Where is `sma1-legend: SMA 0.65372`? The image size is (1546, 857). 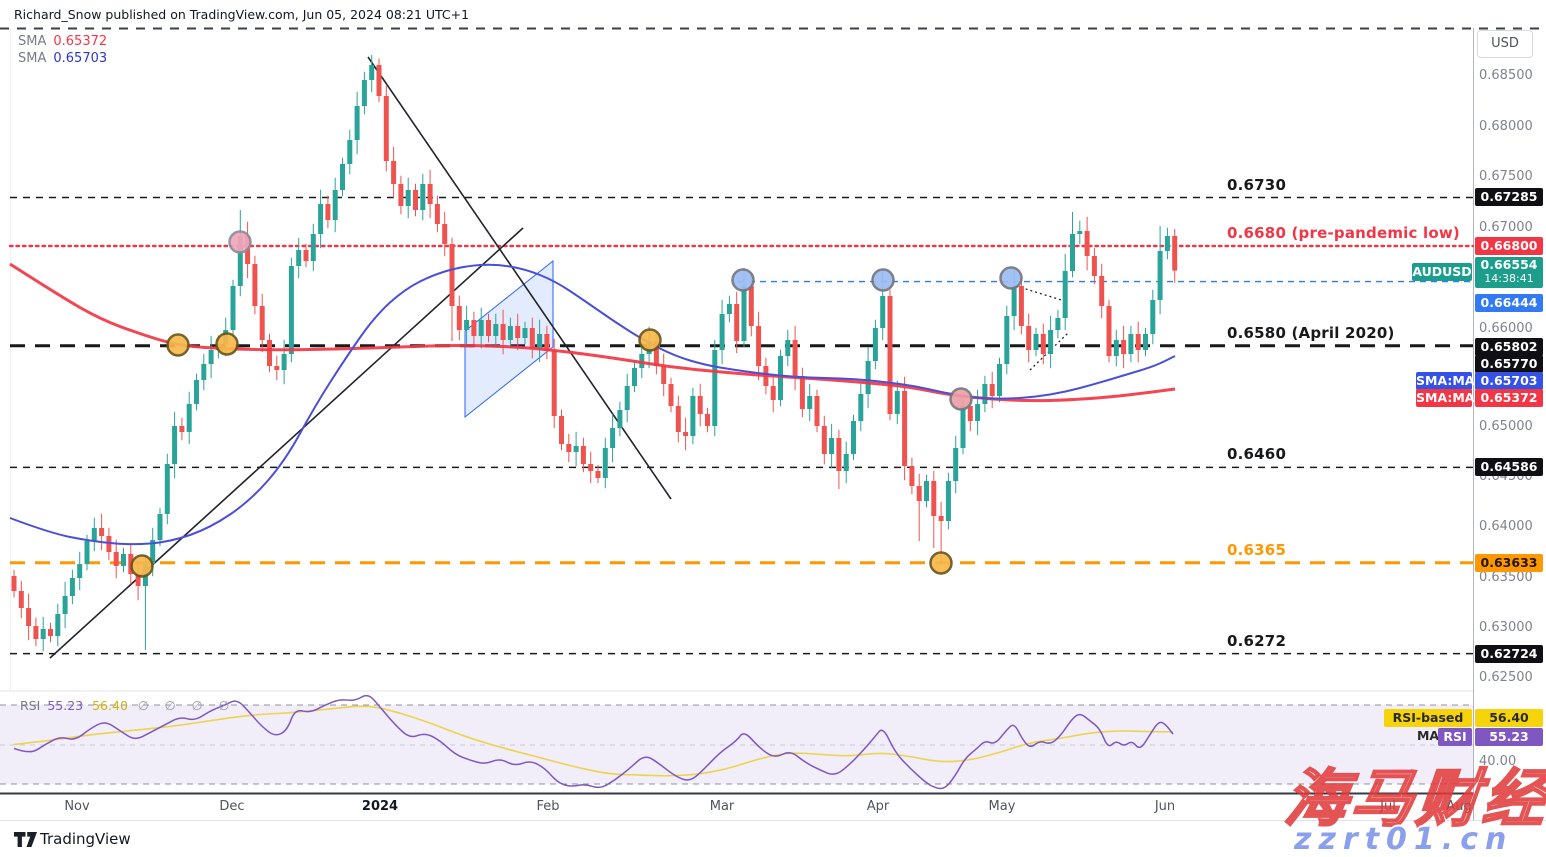 sma1-legend: SMA 0.65372 is located at coordinates (62, 41).